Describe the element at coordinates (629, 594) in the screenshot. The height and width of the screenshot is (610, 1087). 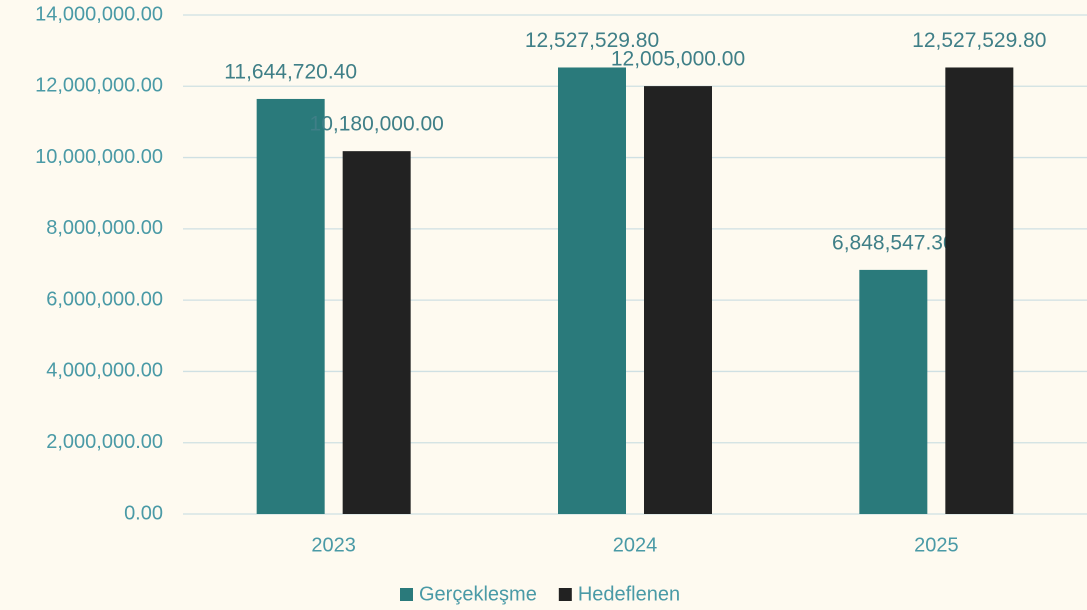
I see `legend-label: Hedeflenen` at that location.